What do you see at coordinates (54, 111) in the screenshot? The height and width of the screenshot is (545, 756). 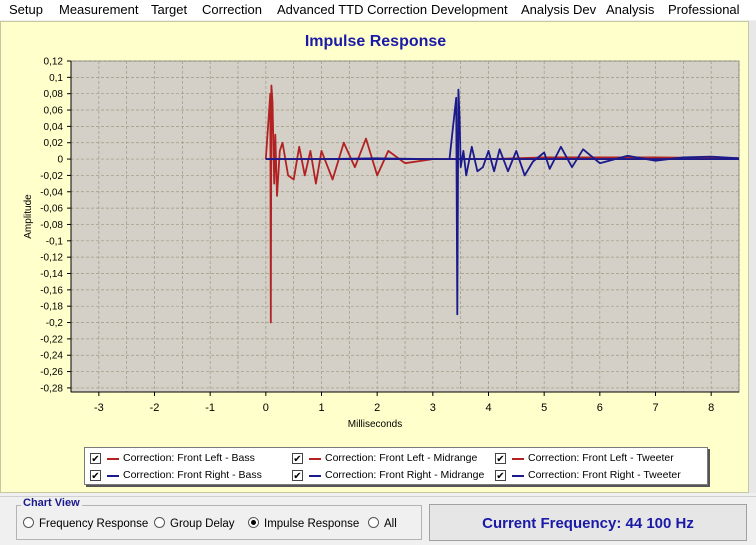 I see `y-tick-label: 0,06` at bounding box center [54, 111].